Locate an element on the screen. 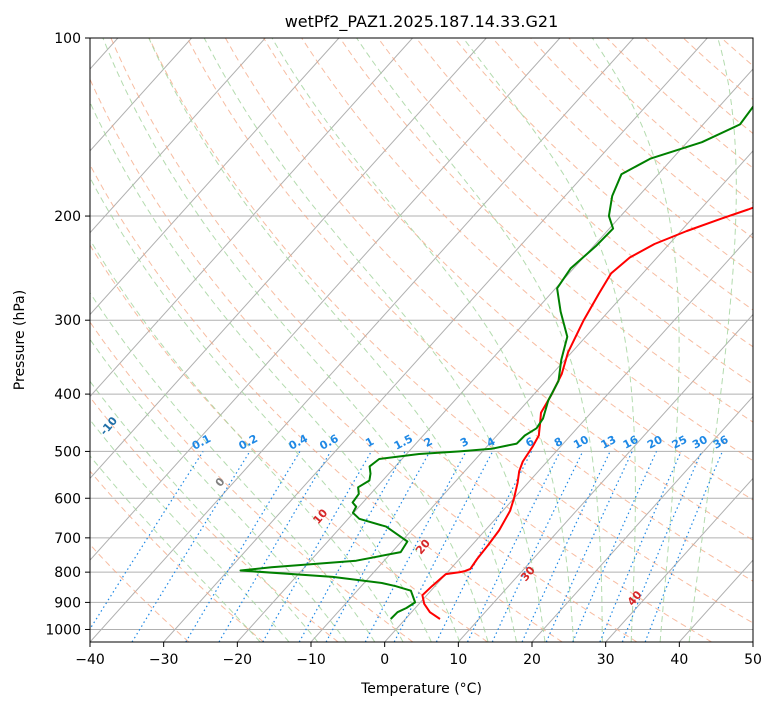 The width and height of the screenshot is (775, 708). x-tick-label: −40 is located at coordinates (90, 660).